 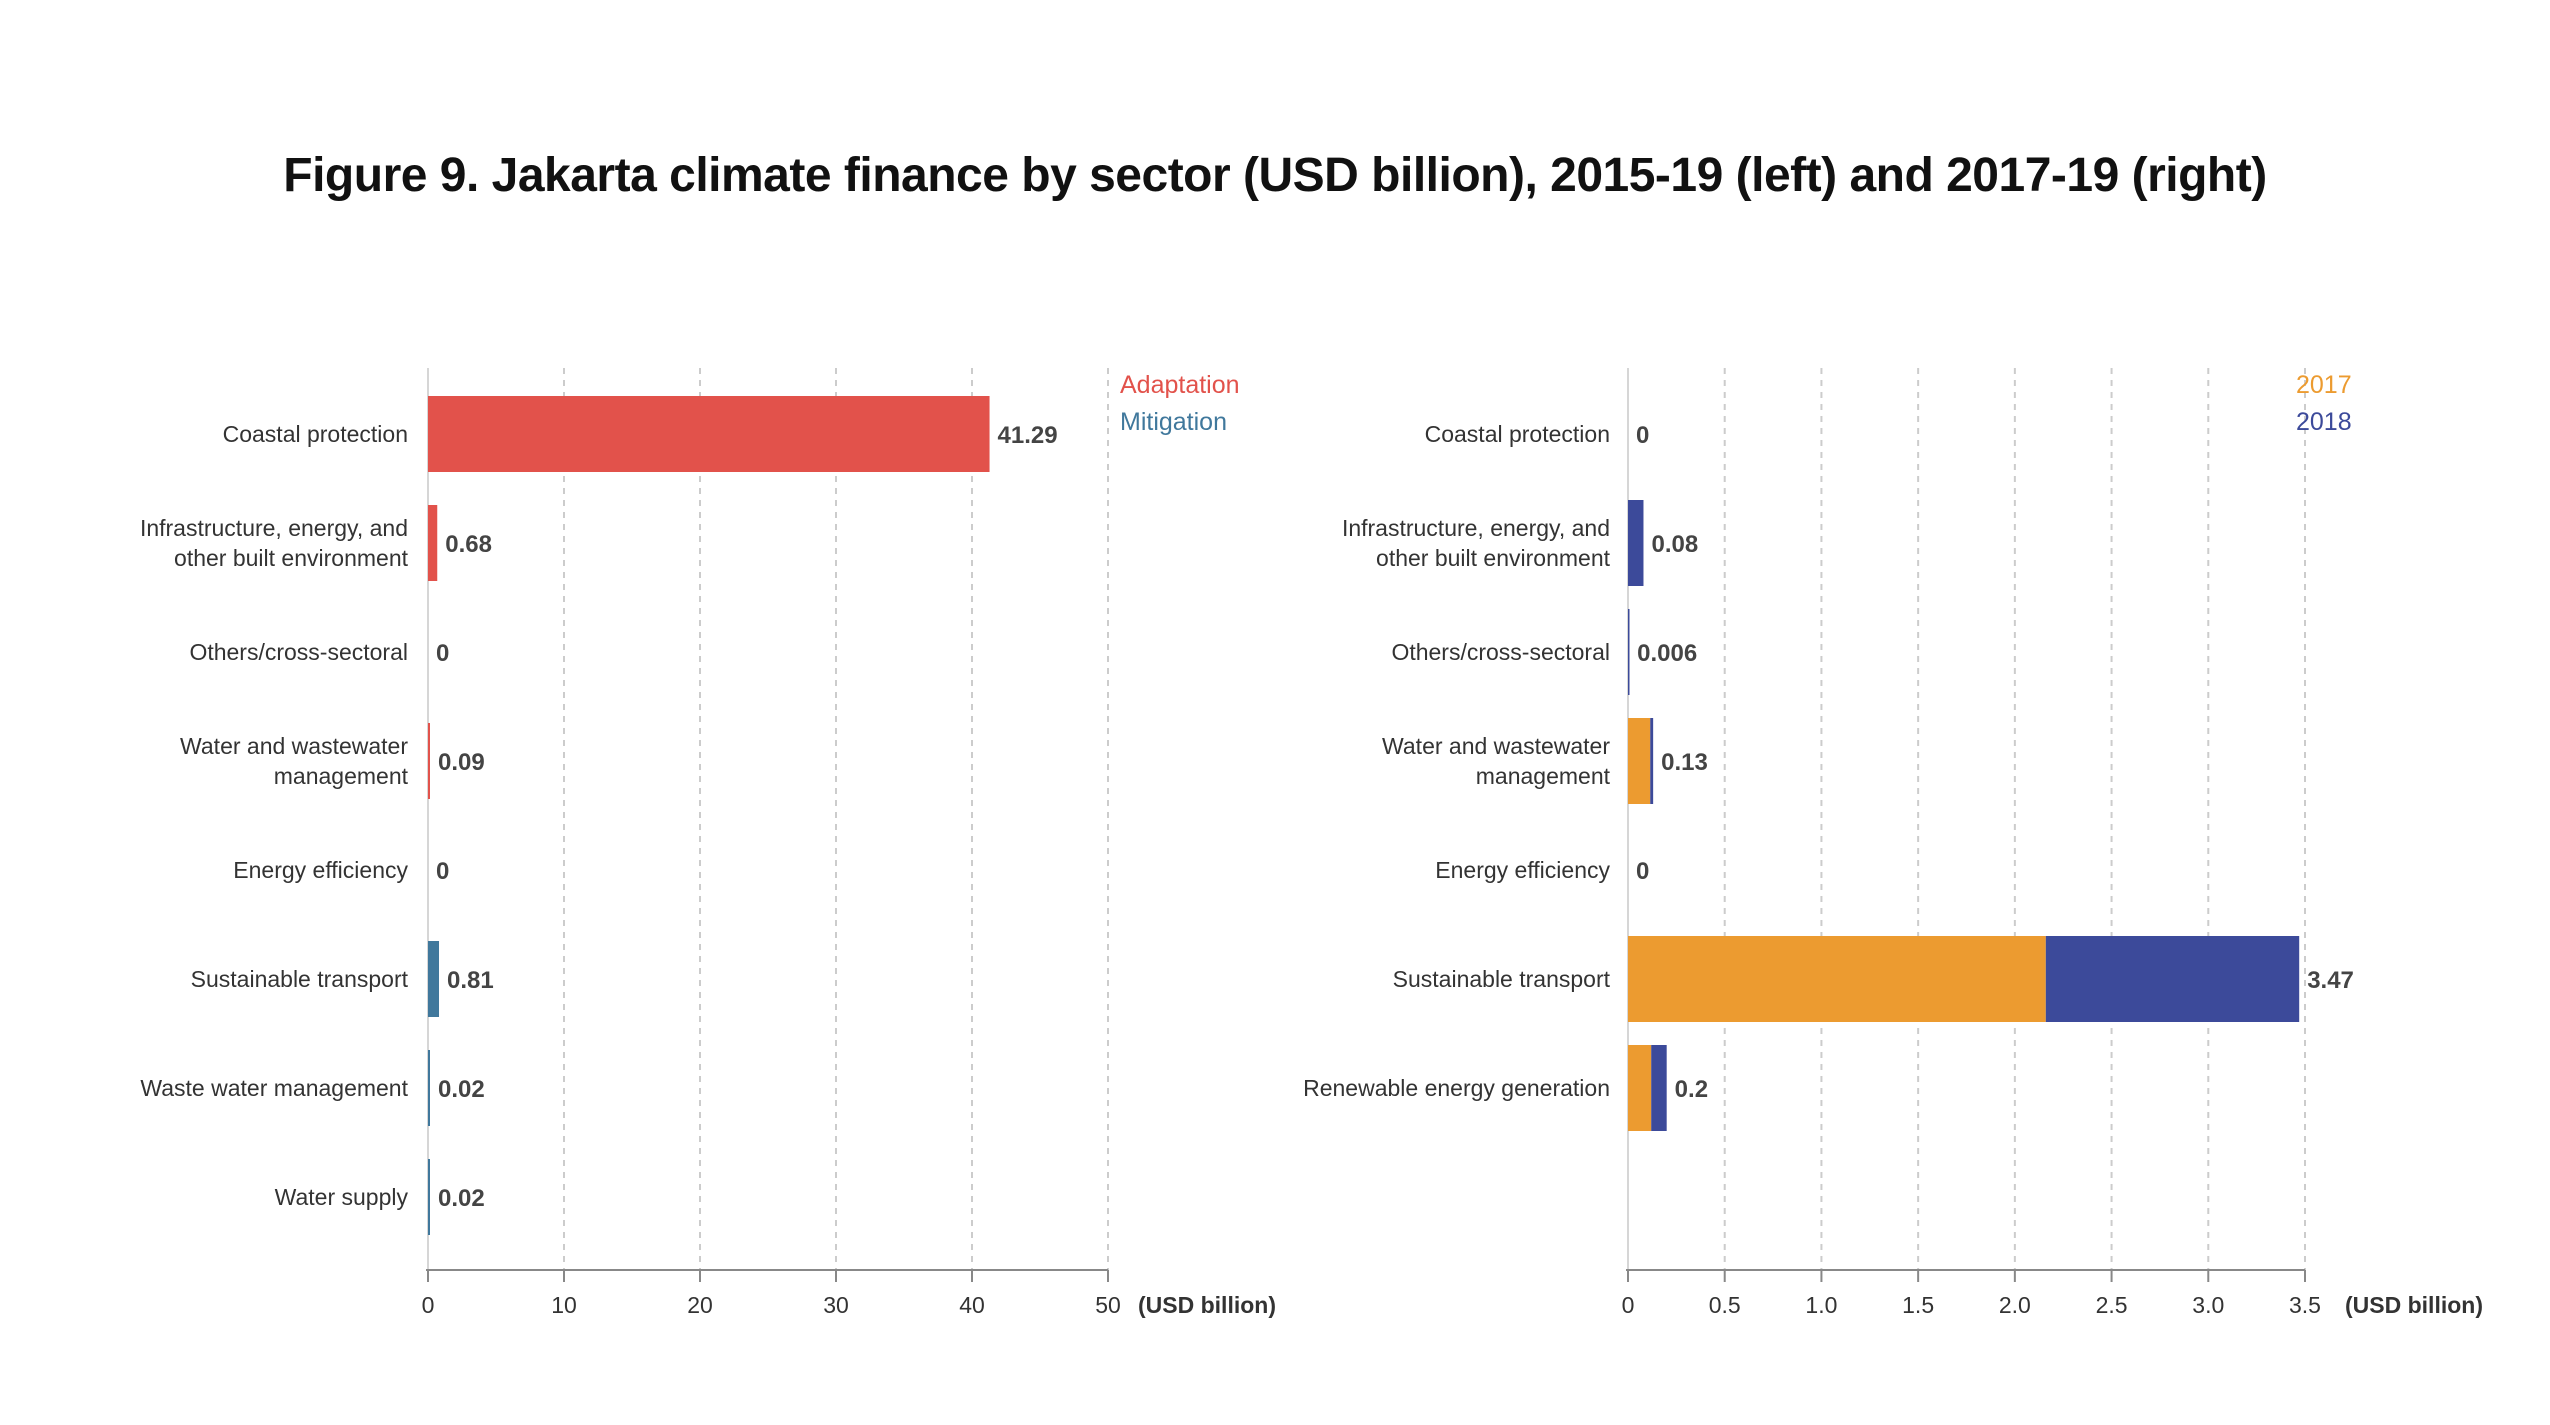 What do you see at coordinates (1636, 543) in the screenshot?
I see `bar-infrastructure-energy-and-other-built-environment-2018` at bounding box center [1636, 543].